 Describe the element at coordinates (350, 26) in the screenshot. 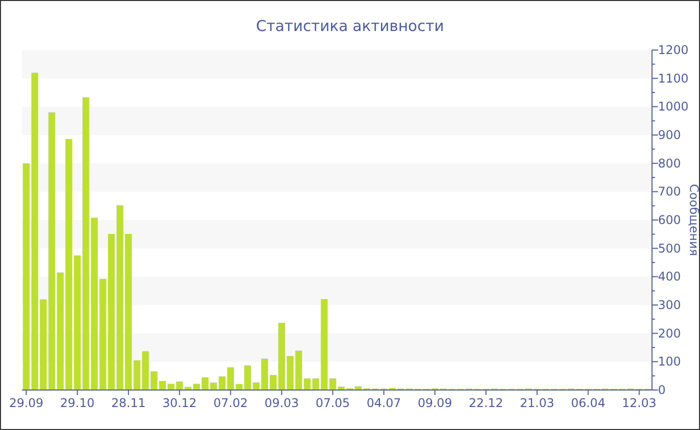

I see `chart-title: Статистика активности` at that location.